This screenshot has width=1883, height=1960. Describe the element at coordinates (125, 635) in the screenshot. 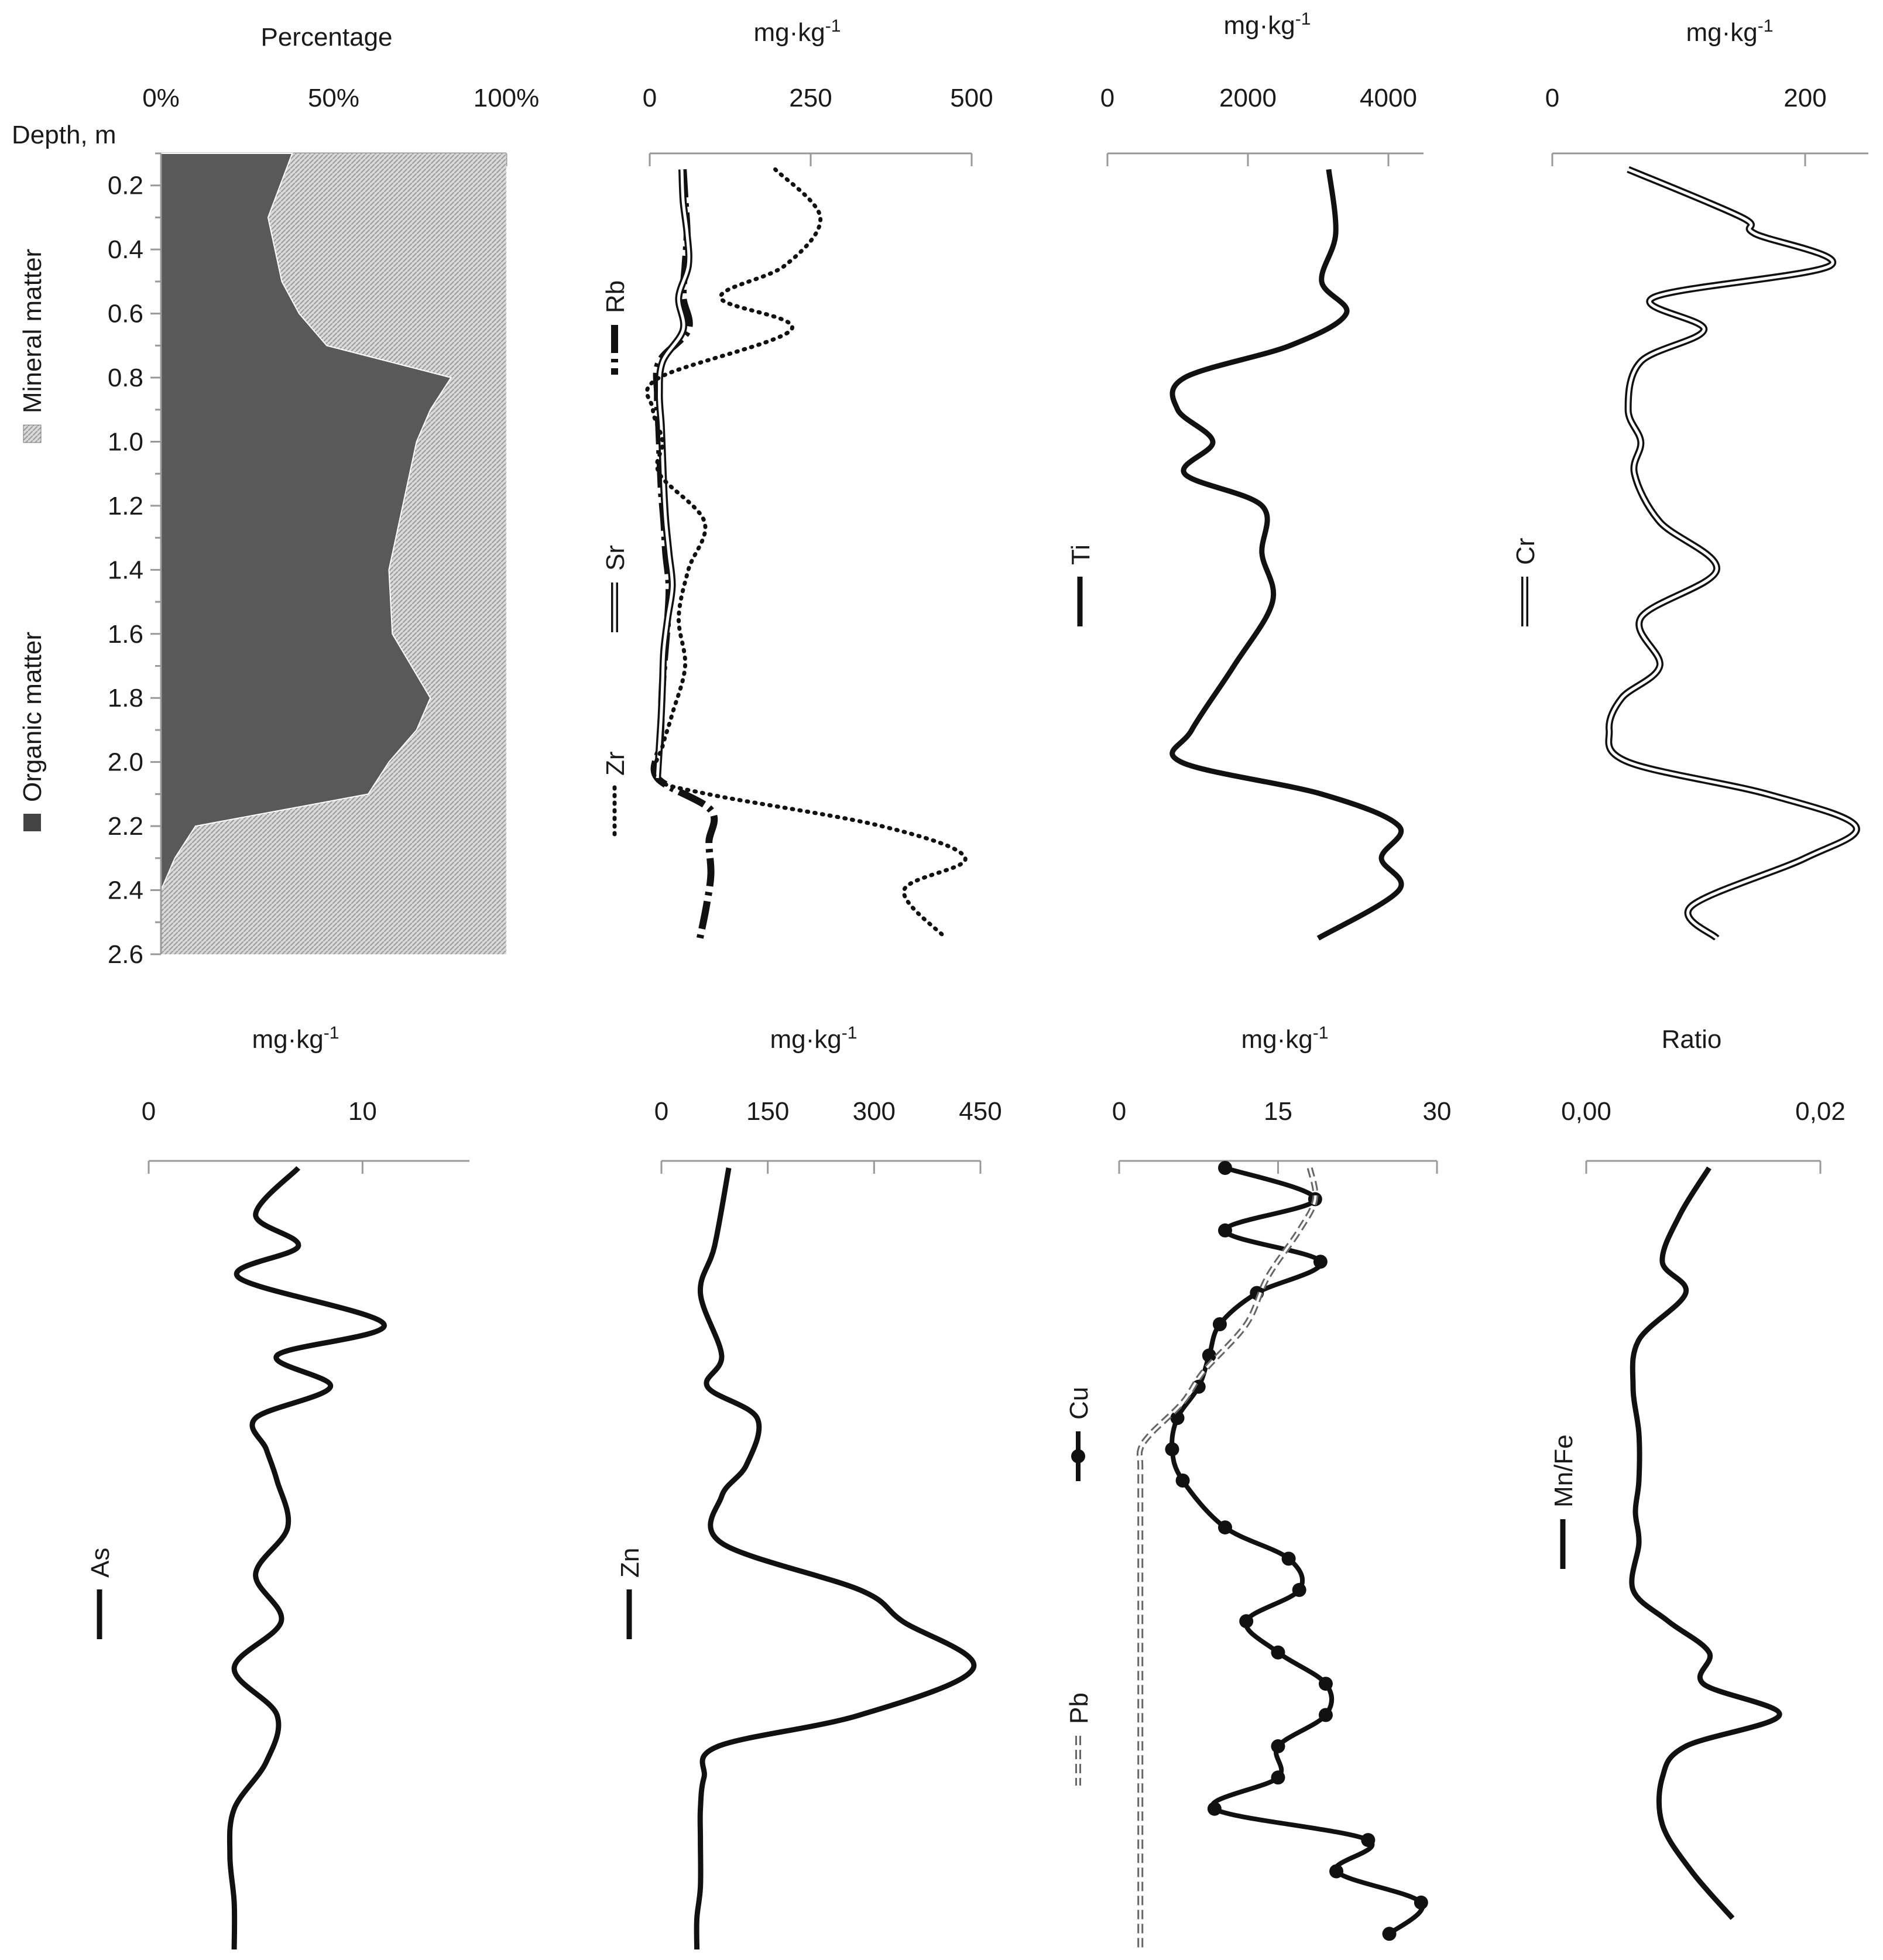

I see `depth-tick-label: 1.6` at that location.